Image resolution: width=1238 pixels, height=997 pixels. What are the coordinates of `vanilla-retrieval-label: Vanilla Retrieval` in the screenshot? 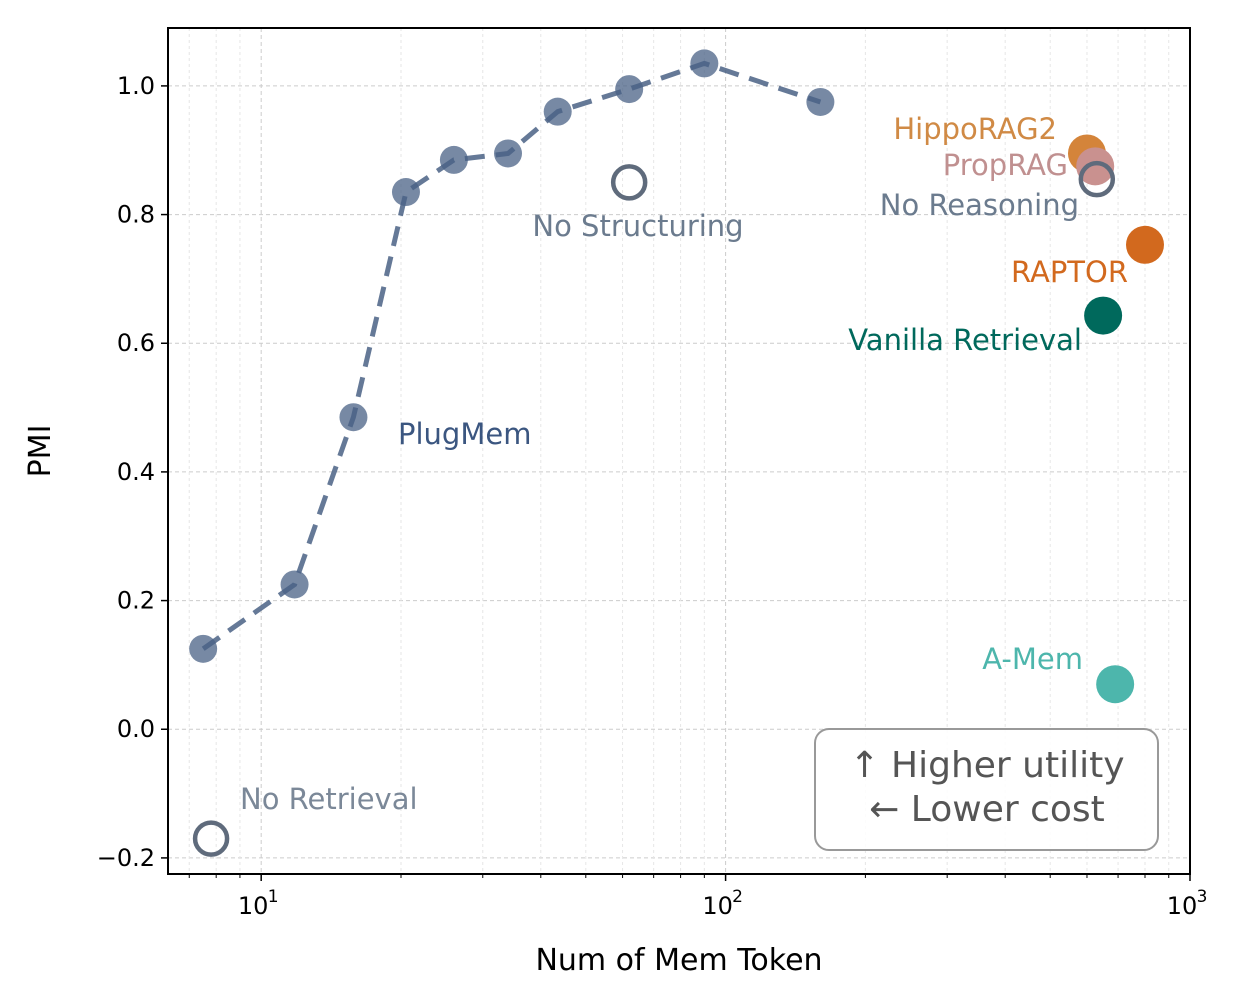 It's located at (965, 340).